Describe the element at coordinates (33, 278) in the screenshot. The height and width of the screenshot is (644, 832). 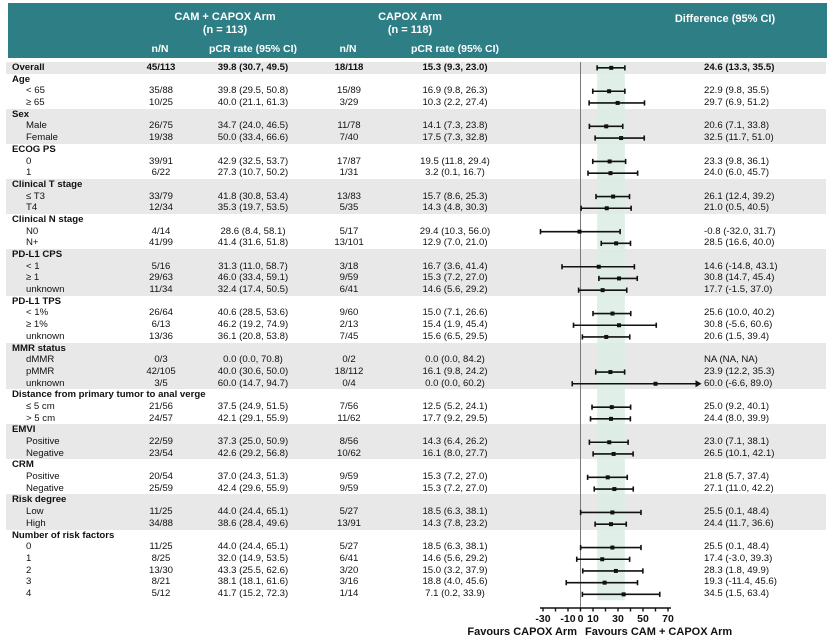
I see `row-label: ≥ 1` at that location.